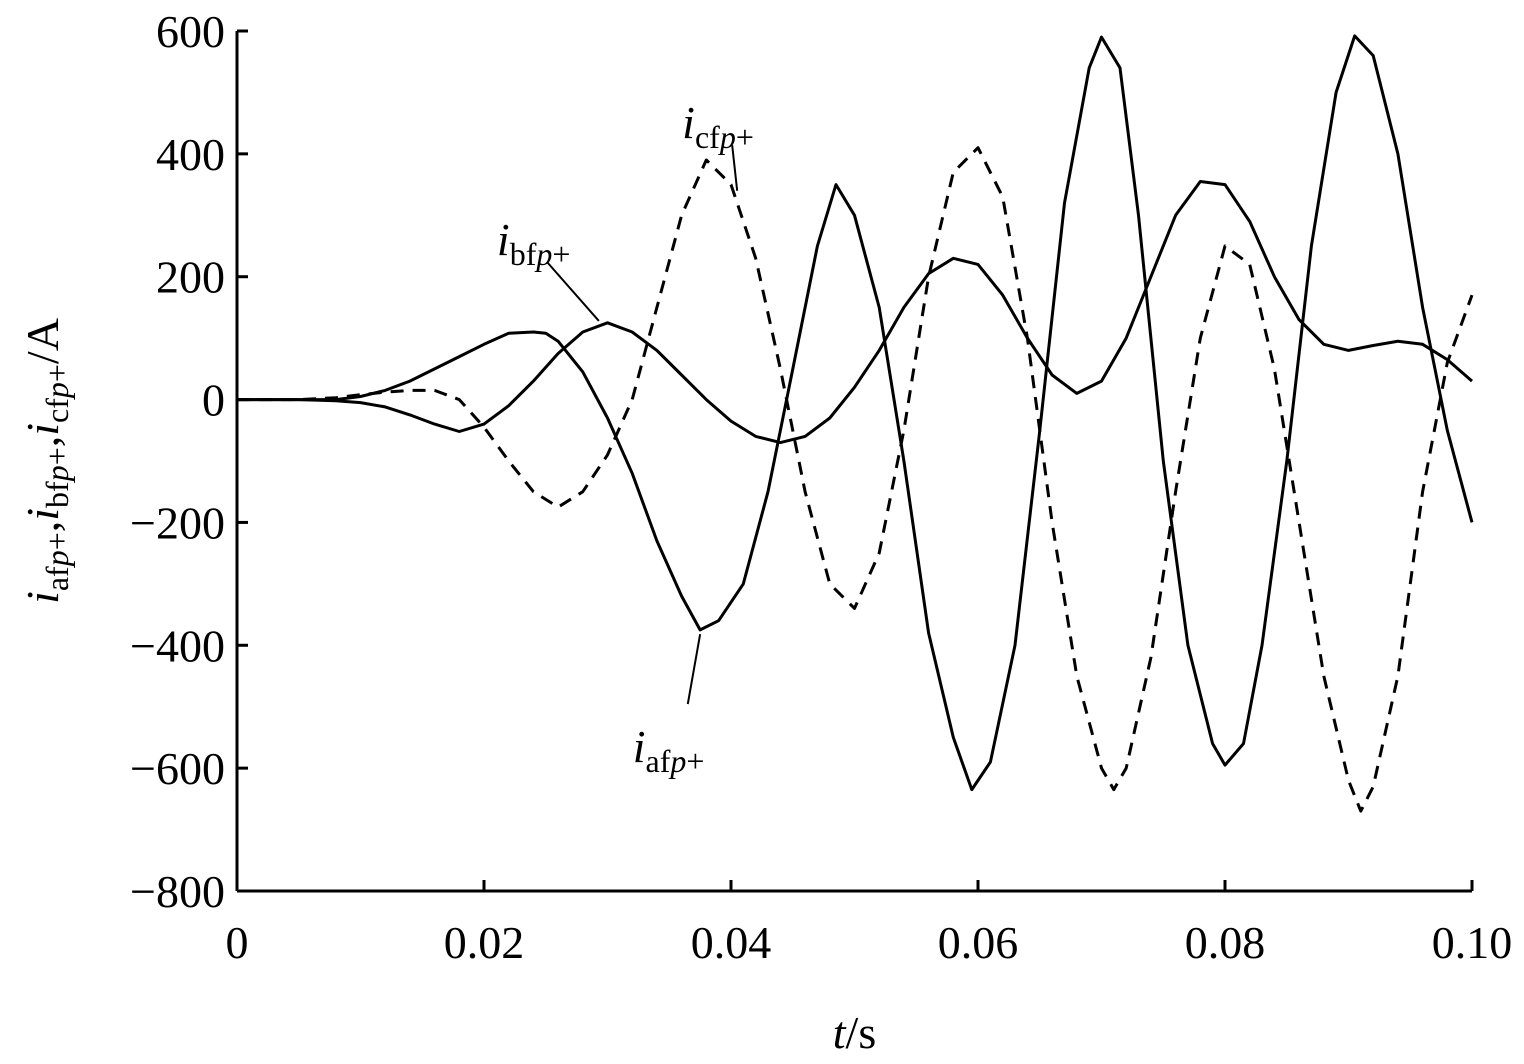 This screenshot has height=1064, width=1524. I want to click on x-tick-label: 0.10, so click(1472, 942).